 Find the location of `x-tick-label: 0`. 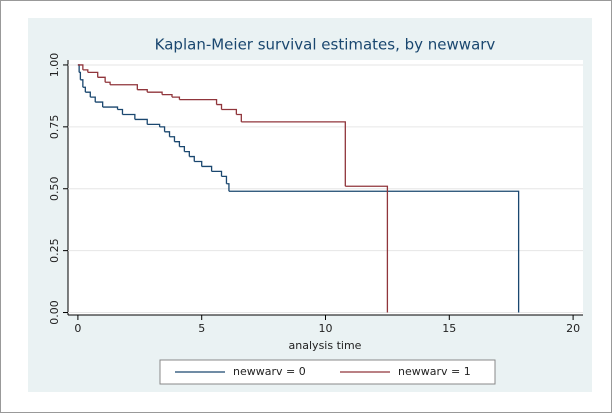

x-tick-label: 0 is located at coordinates (77, 328).